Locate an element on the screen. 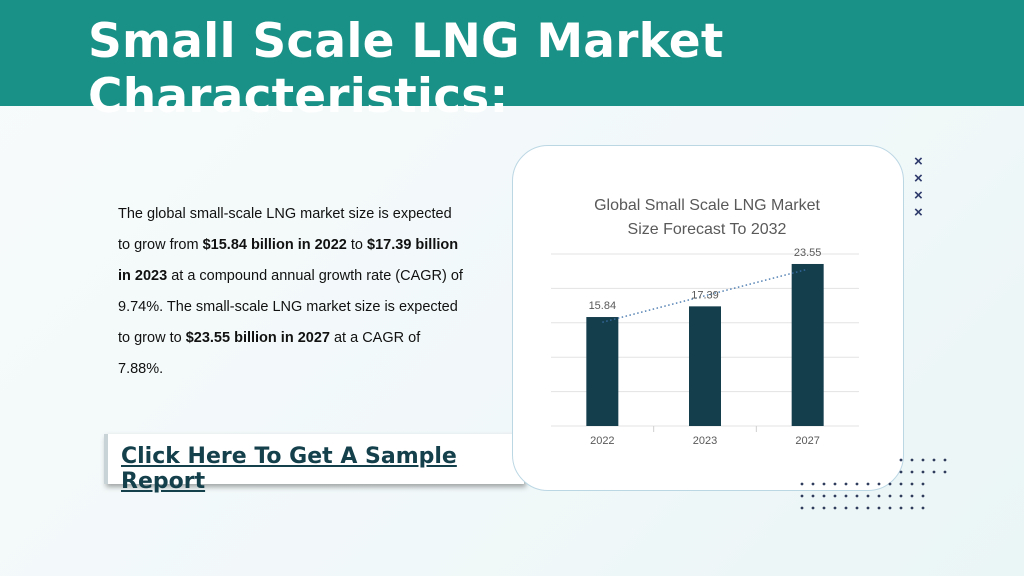  page-title: Small Scale LNG Market Characteristics: is located at coordinates (406, 69).